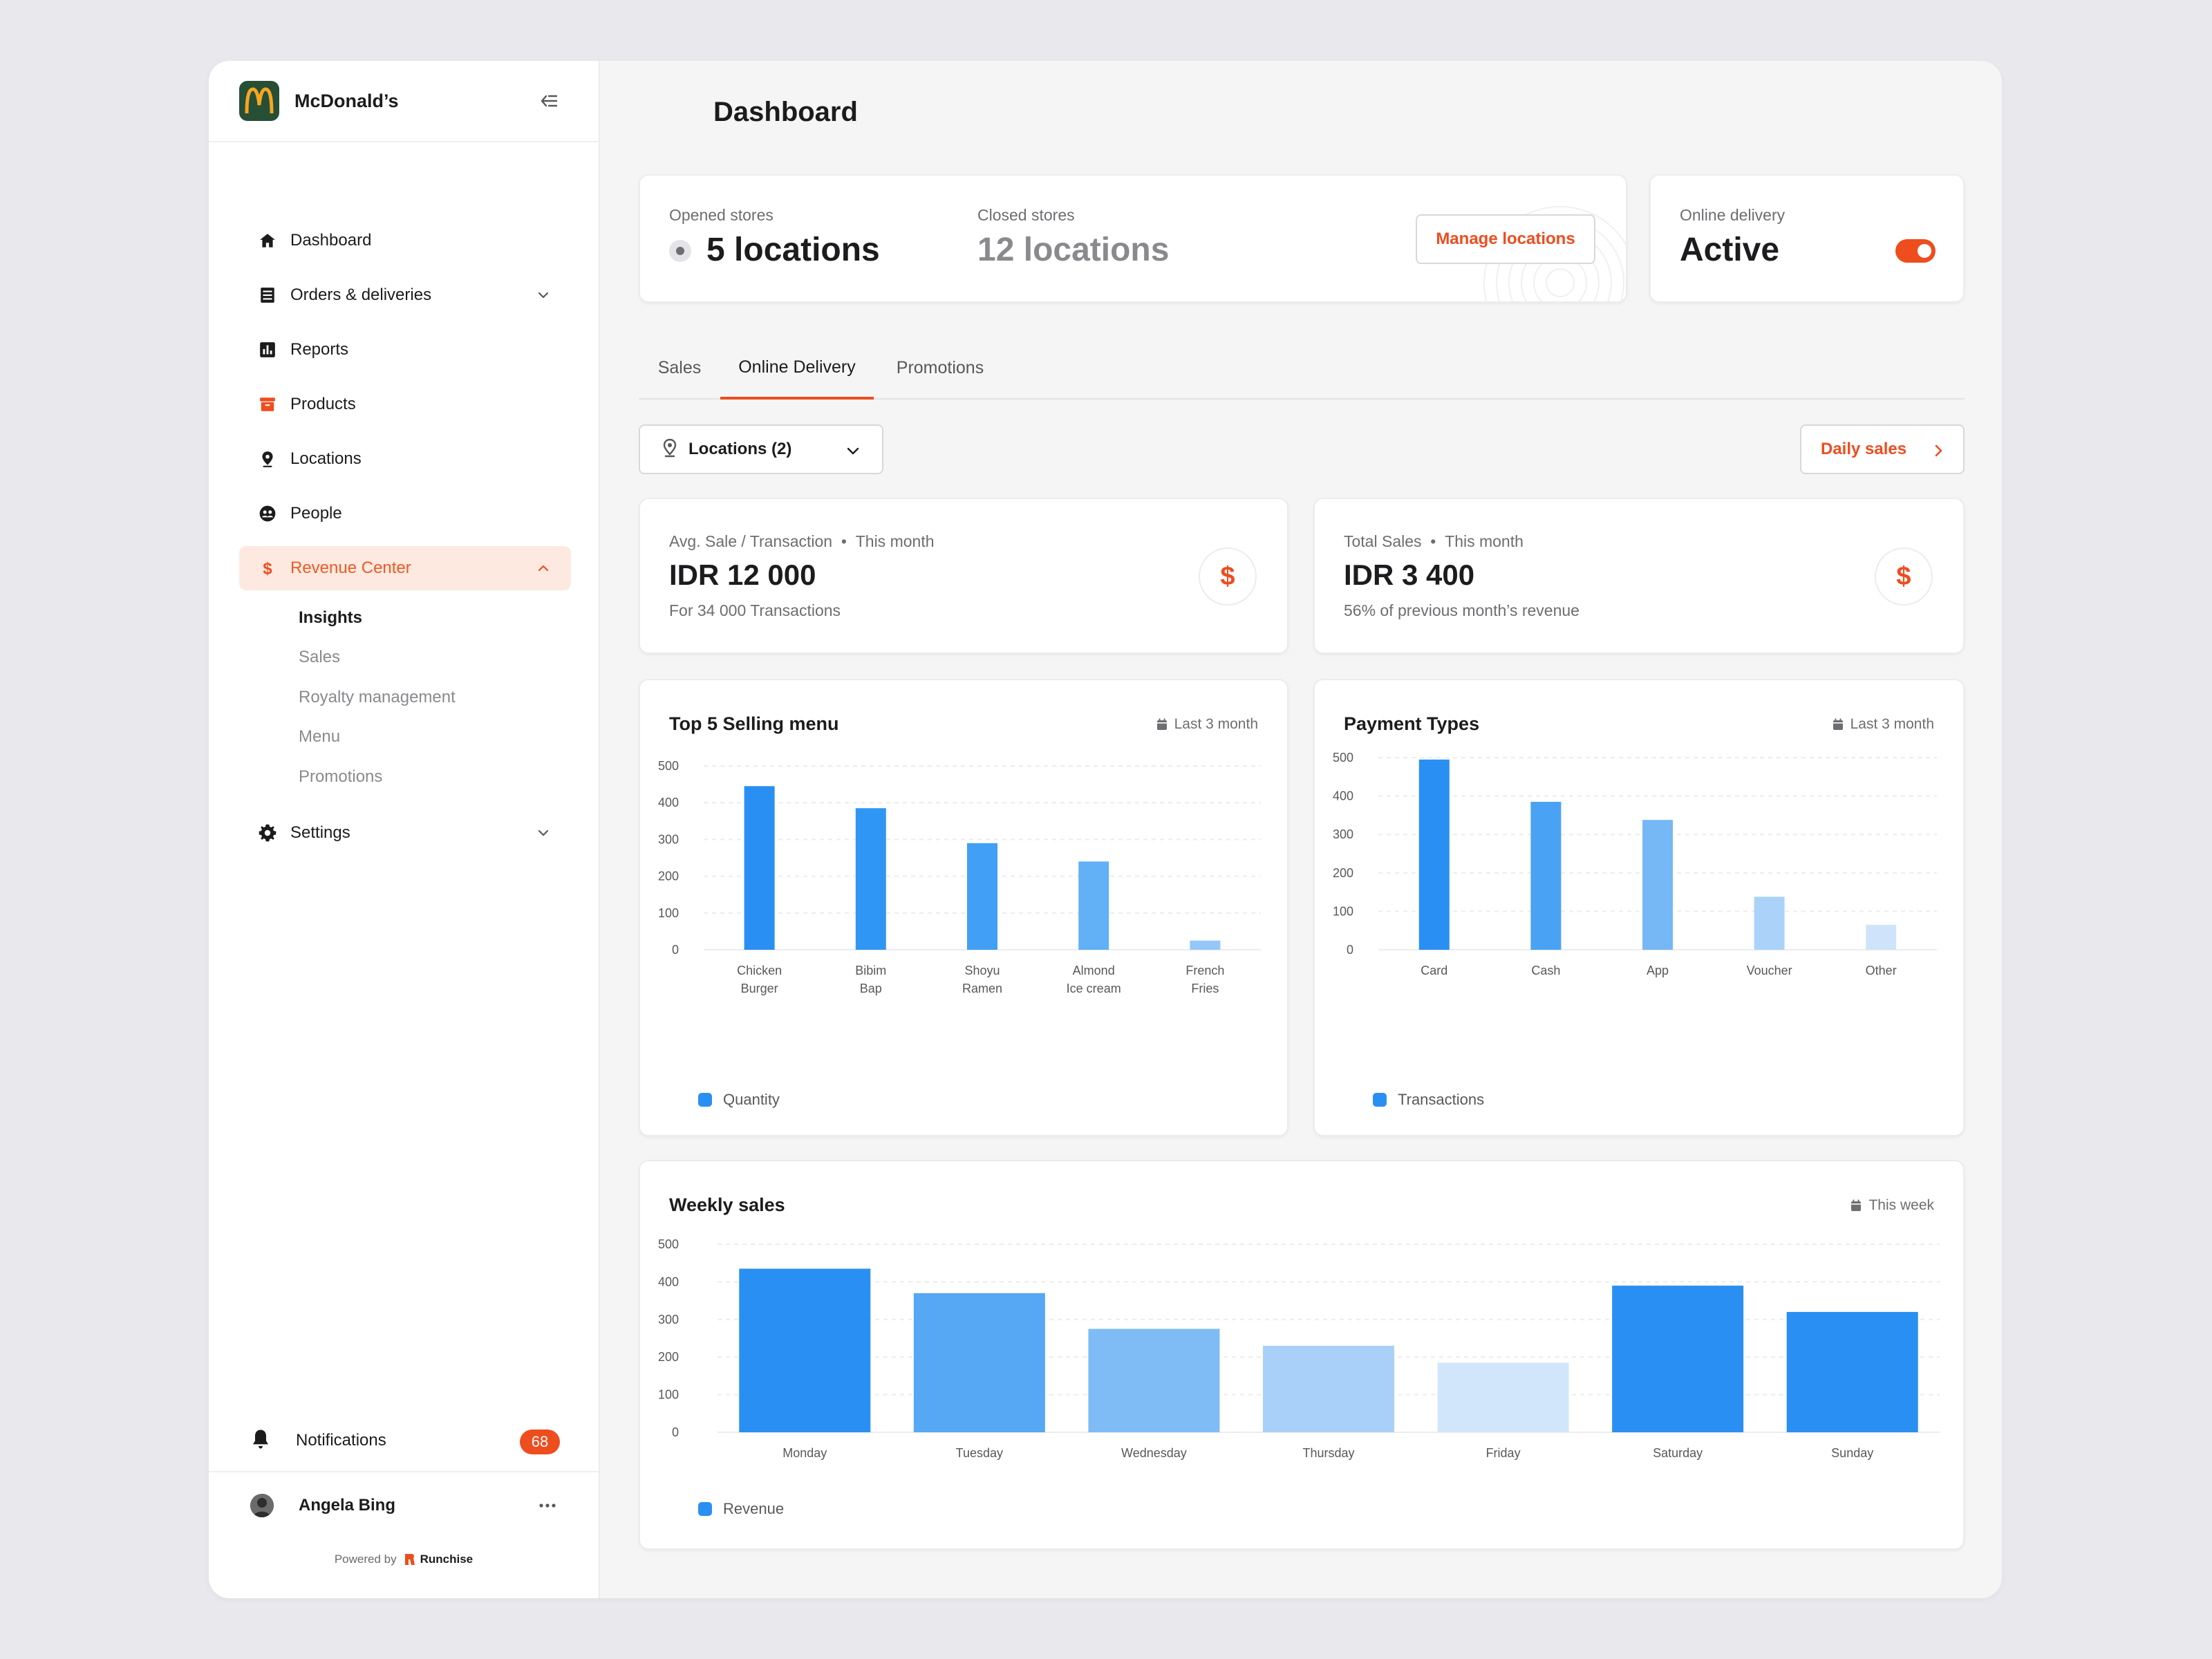 The image size is (2212, 1659). What do you see at coordinates (1857, 1205) in the screenshot?
I see `calendar-icon` at bounding box center [1857, 1205].